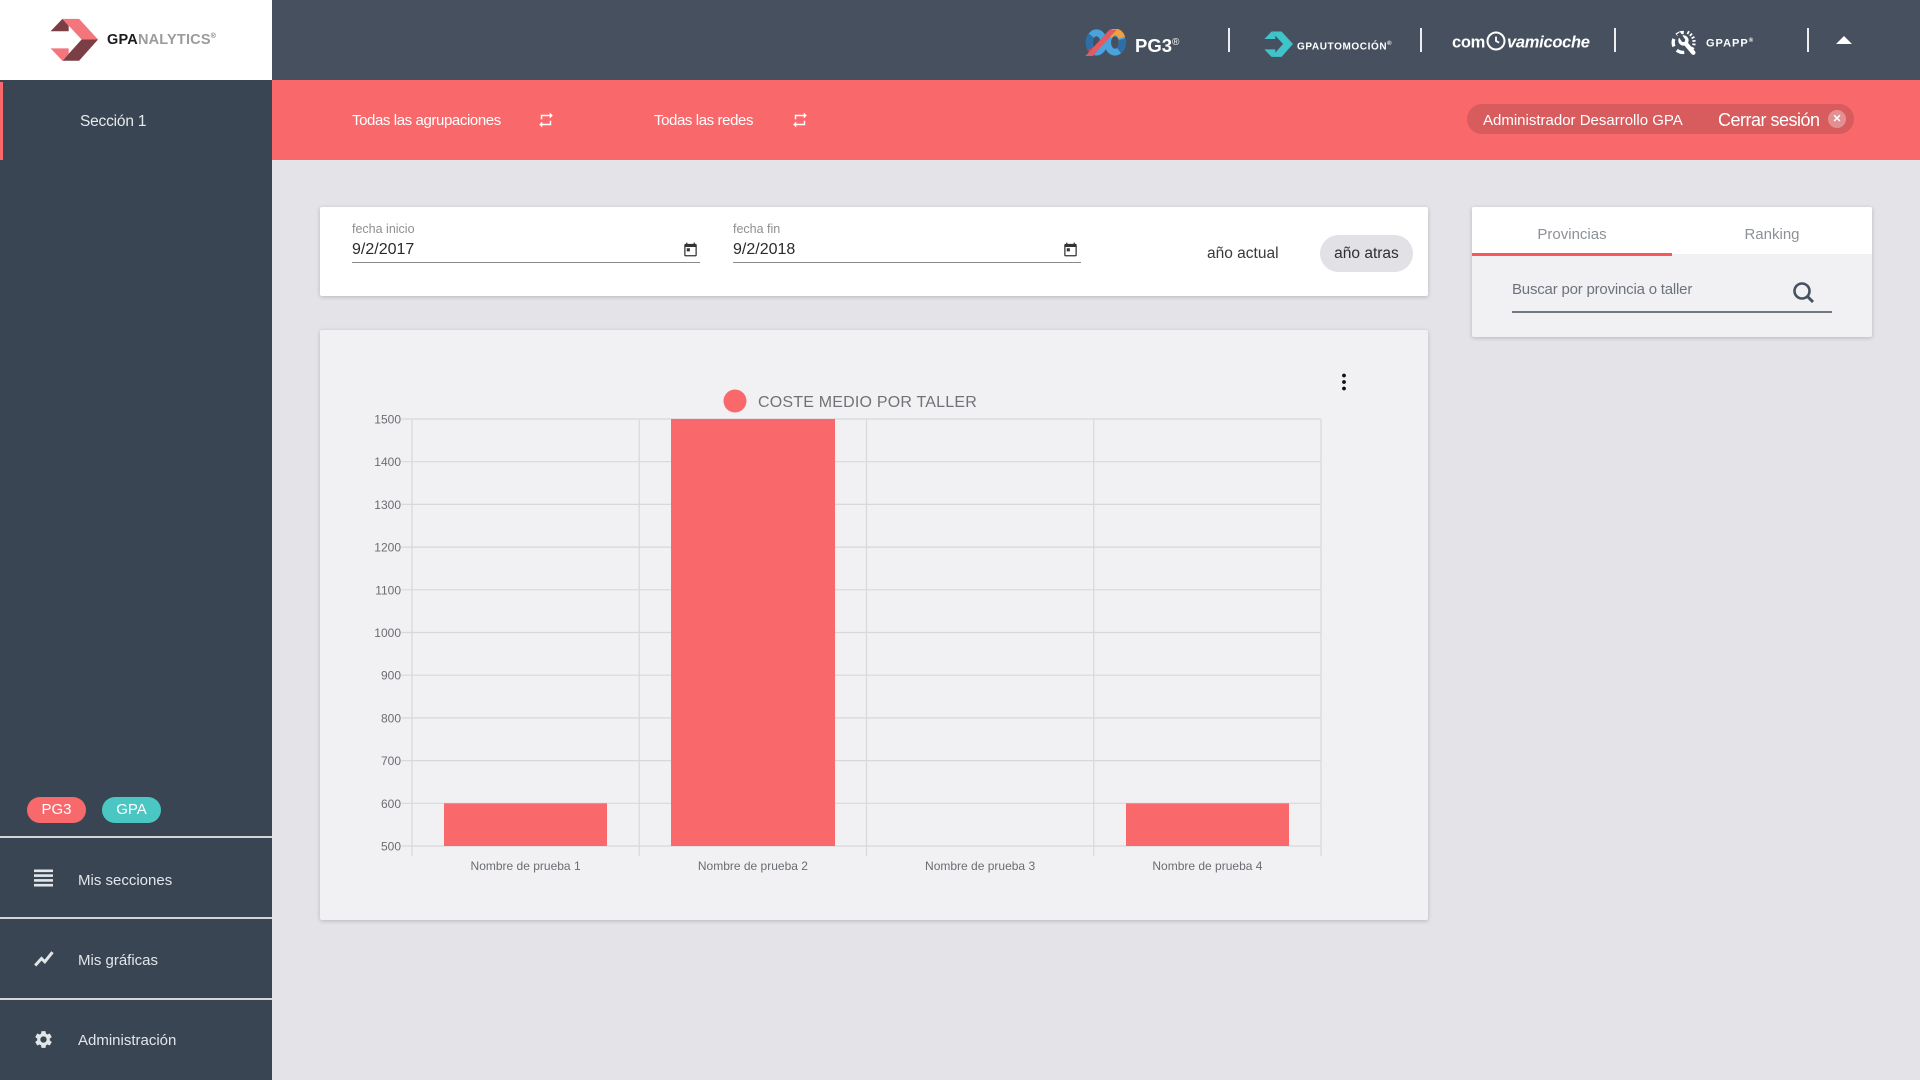 The image size is (1920, 1080). I want to click on svg-text: 1500, so click(387, 420).